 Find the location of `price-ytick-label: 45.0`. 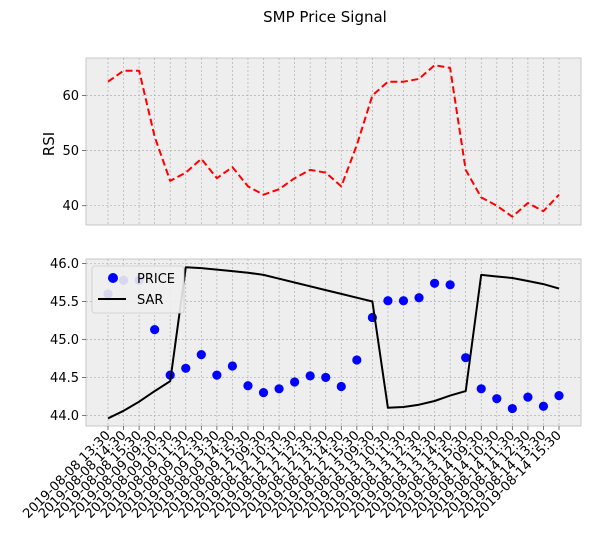

price-ytick-label: 45.0 is located at coordinates (64, 340).